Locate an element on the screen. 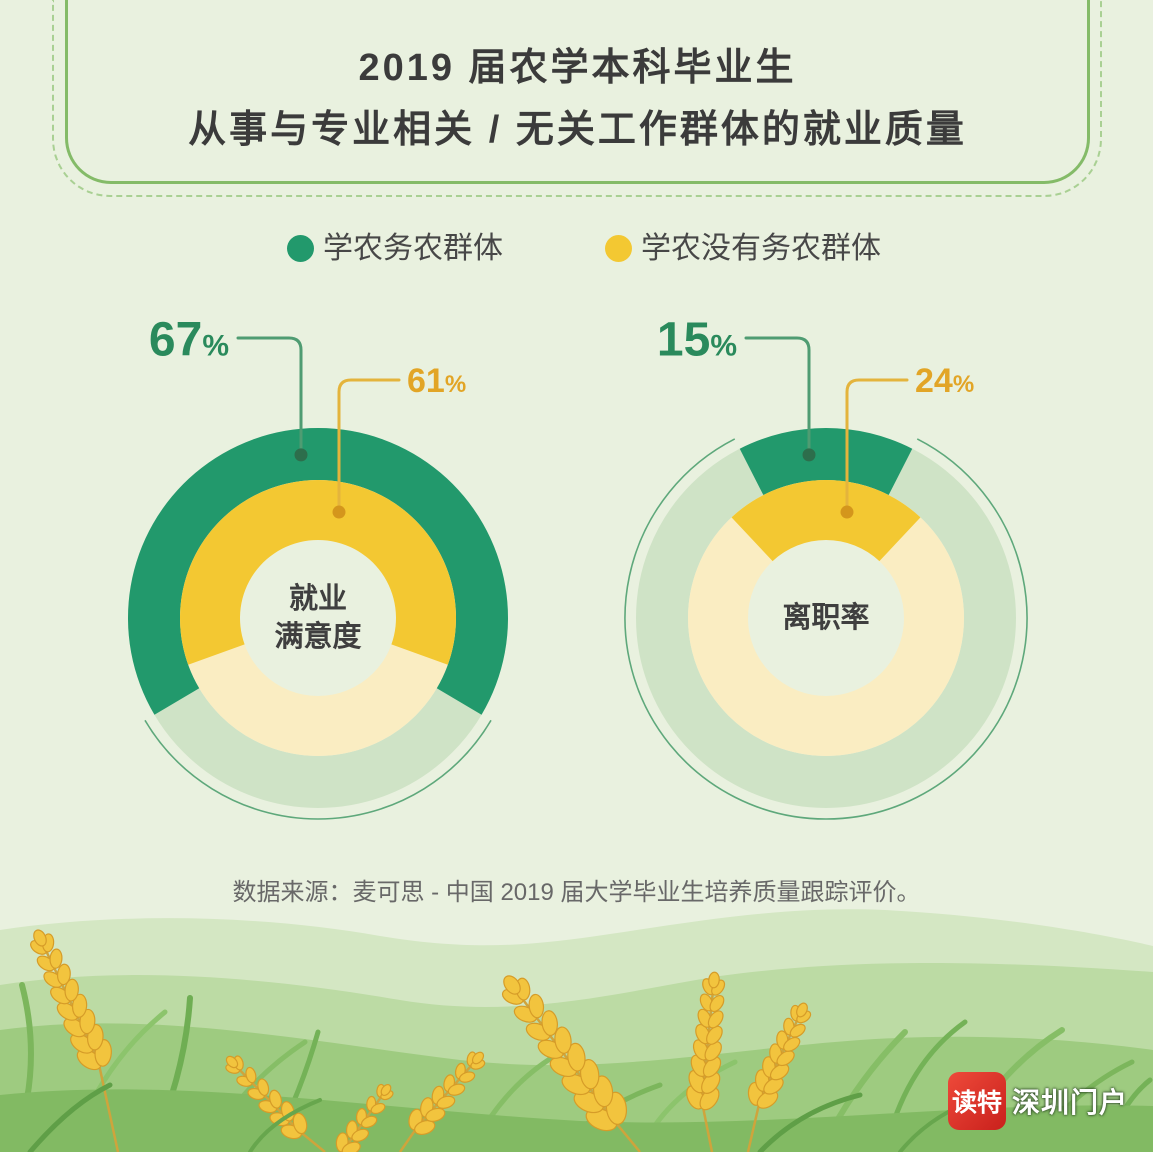  page-title: 2019 届农学本科毕业生 从事与专业相关 / 无关工作群体的就业质量 is located at coordinates (577, 99).